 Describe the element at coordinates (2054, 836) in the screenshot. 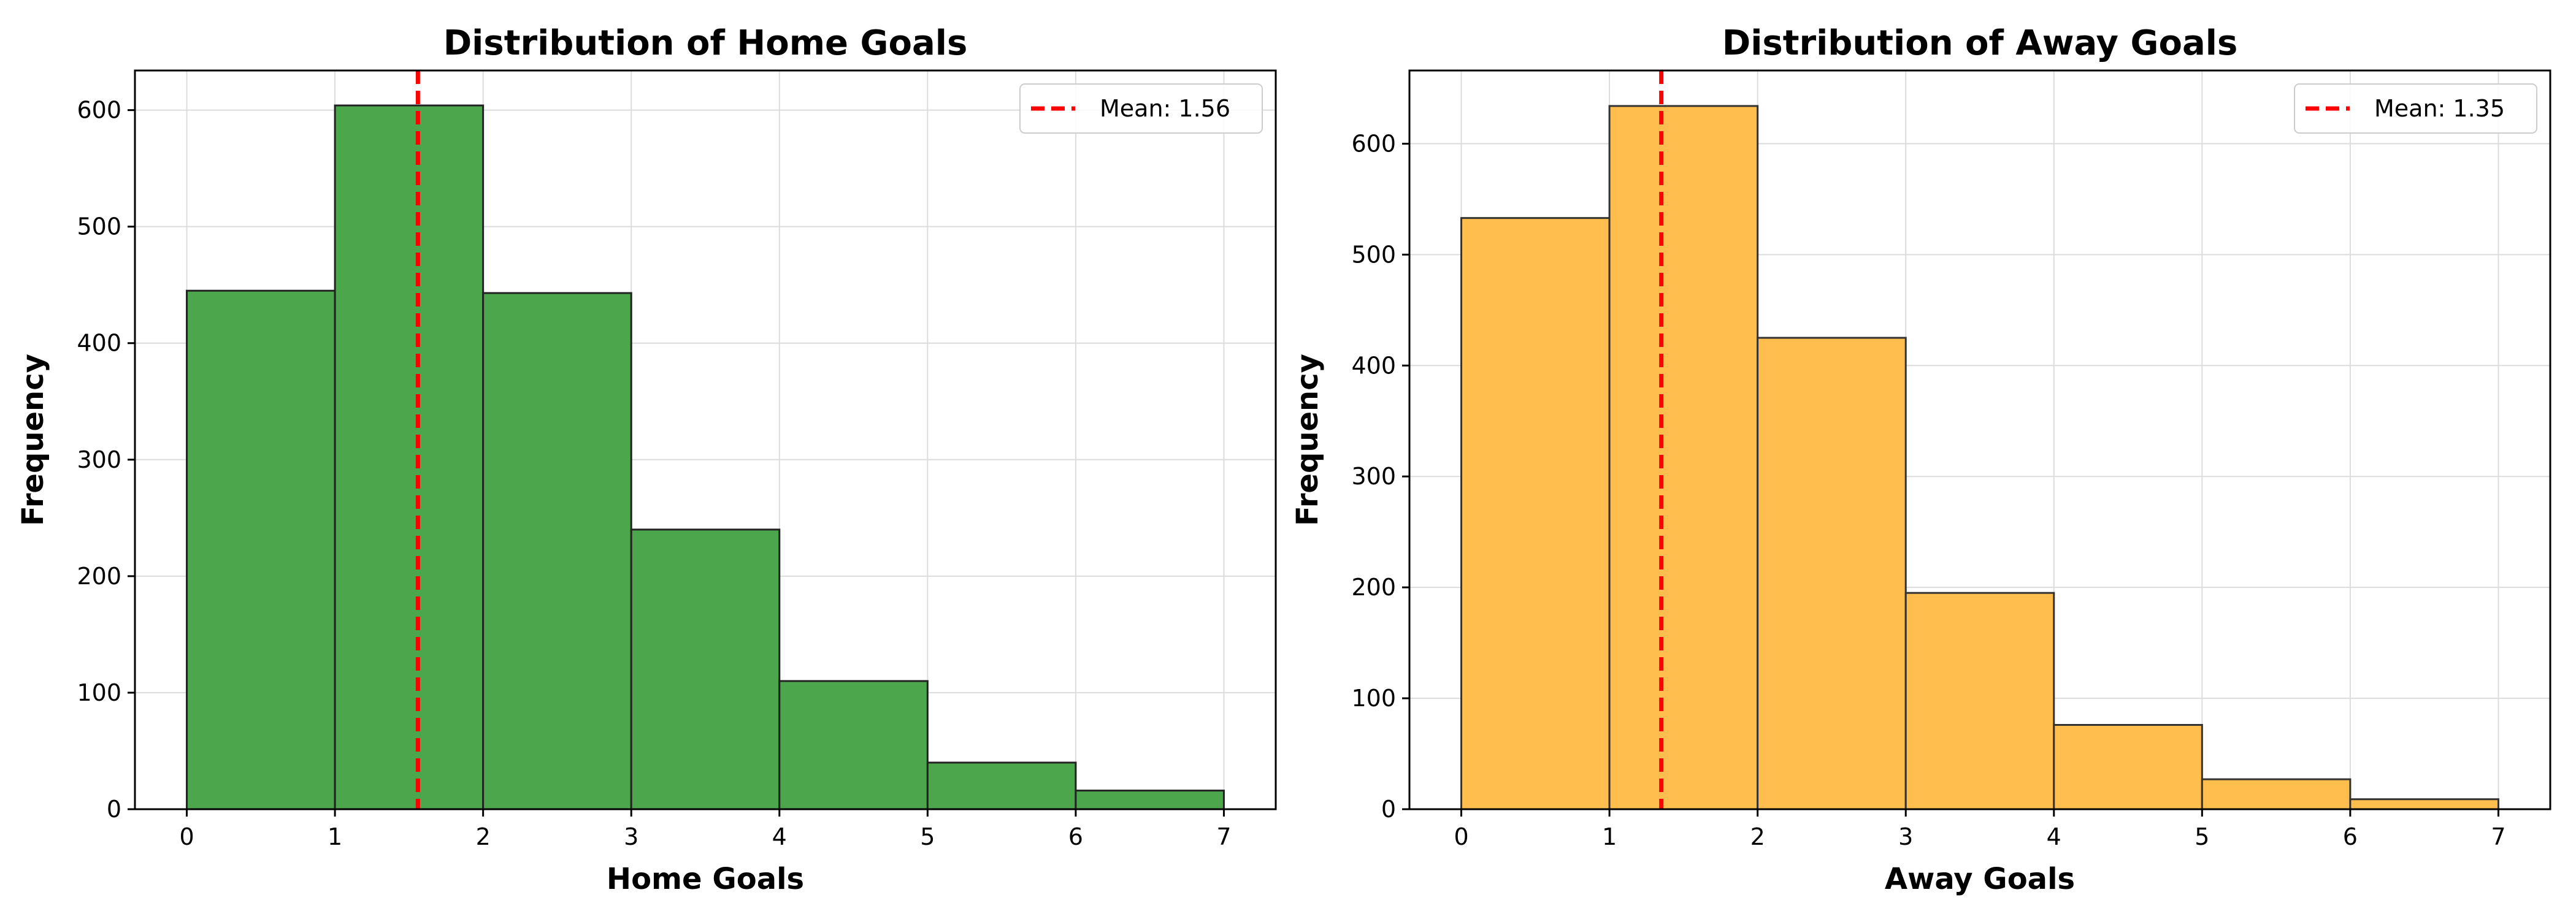

I see `away-x-tick-label: 4` at that location.